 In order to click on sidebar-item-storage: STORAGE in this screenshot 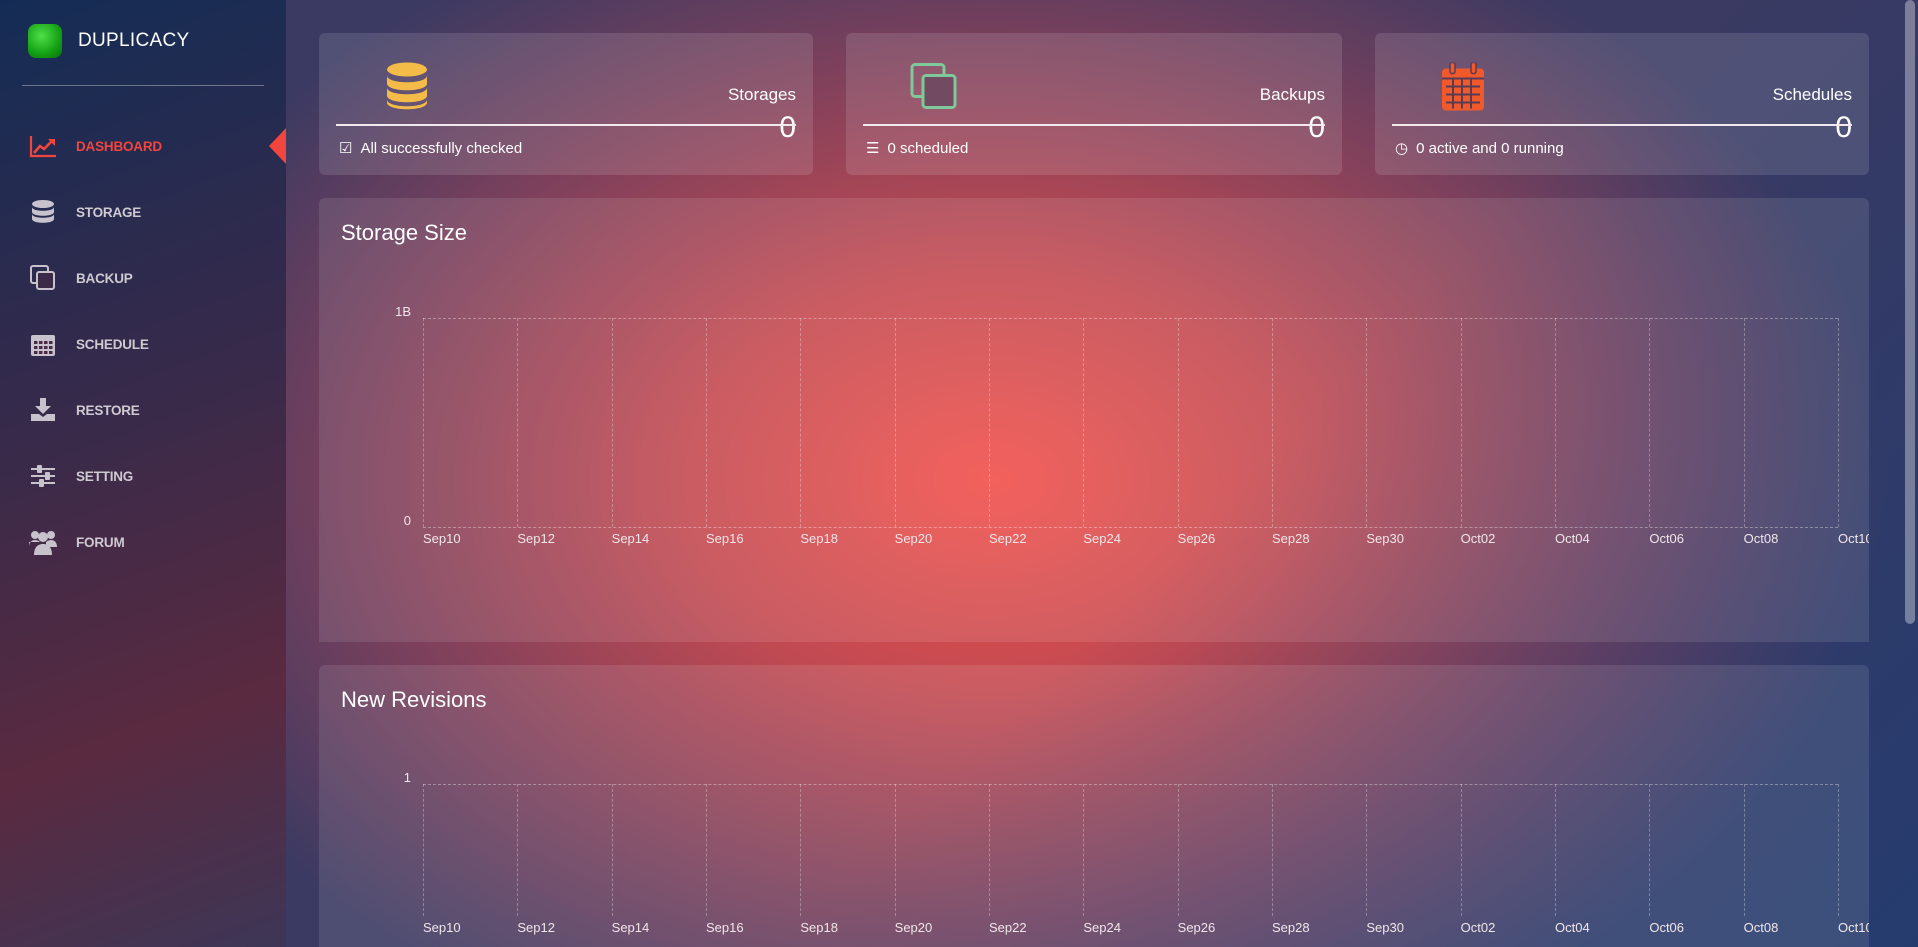, I will do `click(143, 212)`.